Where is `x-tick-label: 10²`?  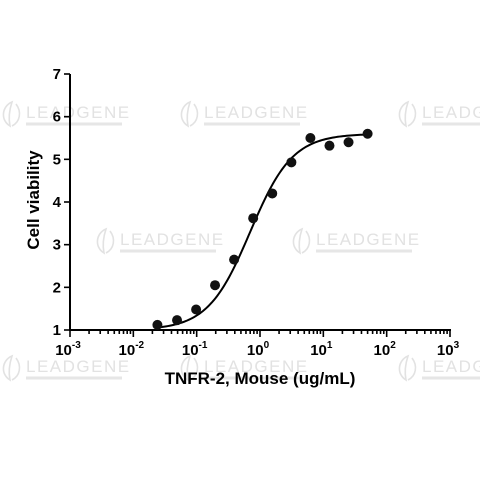
x-tick-label: 10² is located at coordinates (385, 349).